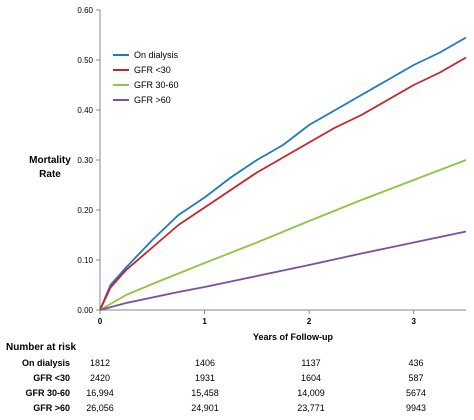  What do you see at coordinates (100, 393) in the screenshot?
I see `risk-value-cell: 16,994` at bounding box center [100, 393].